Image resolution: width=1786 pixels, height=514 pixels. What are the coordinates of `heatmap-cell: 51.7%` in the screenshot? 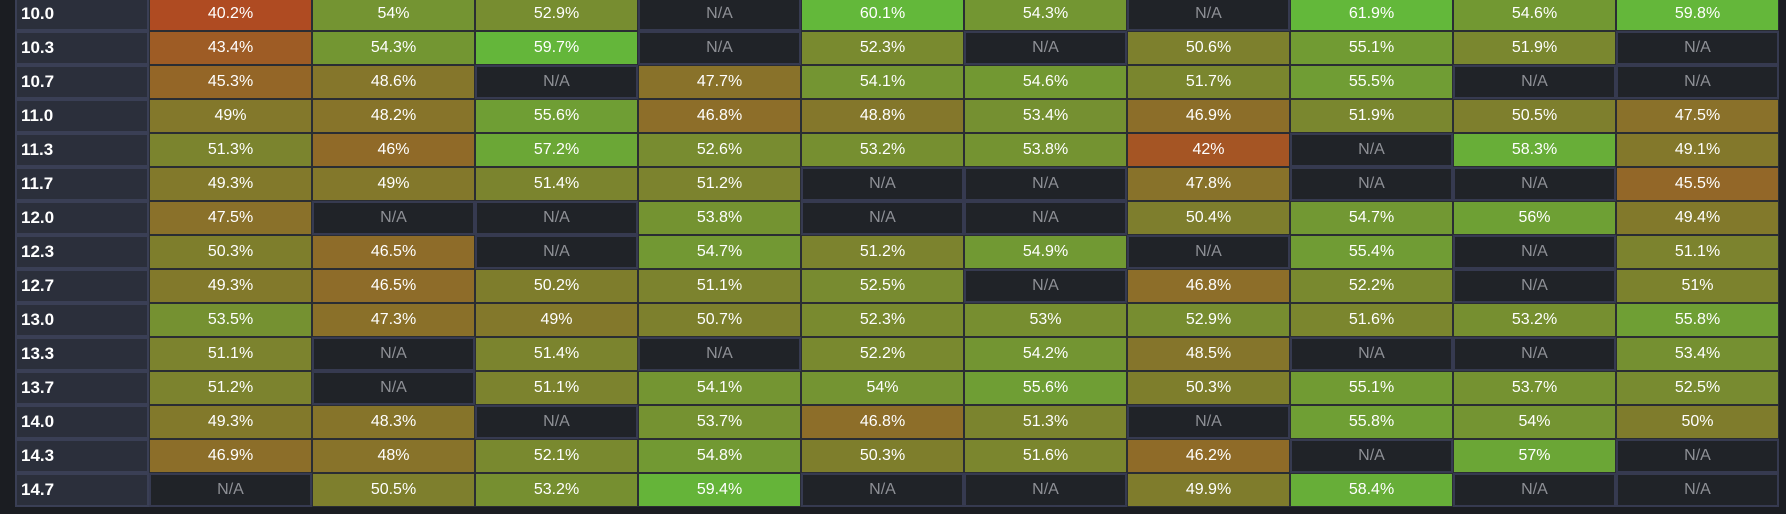 It's located at (1208, 82).